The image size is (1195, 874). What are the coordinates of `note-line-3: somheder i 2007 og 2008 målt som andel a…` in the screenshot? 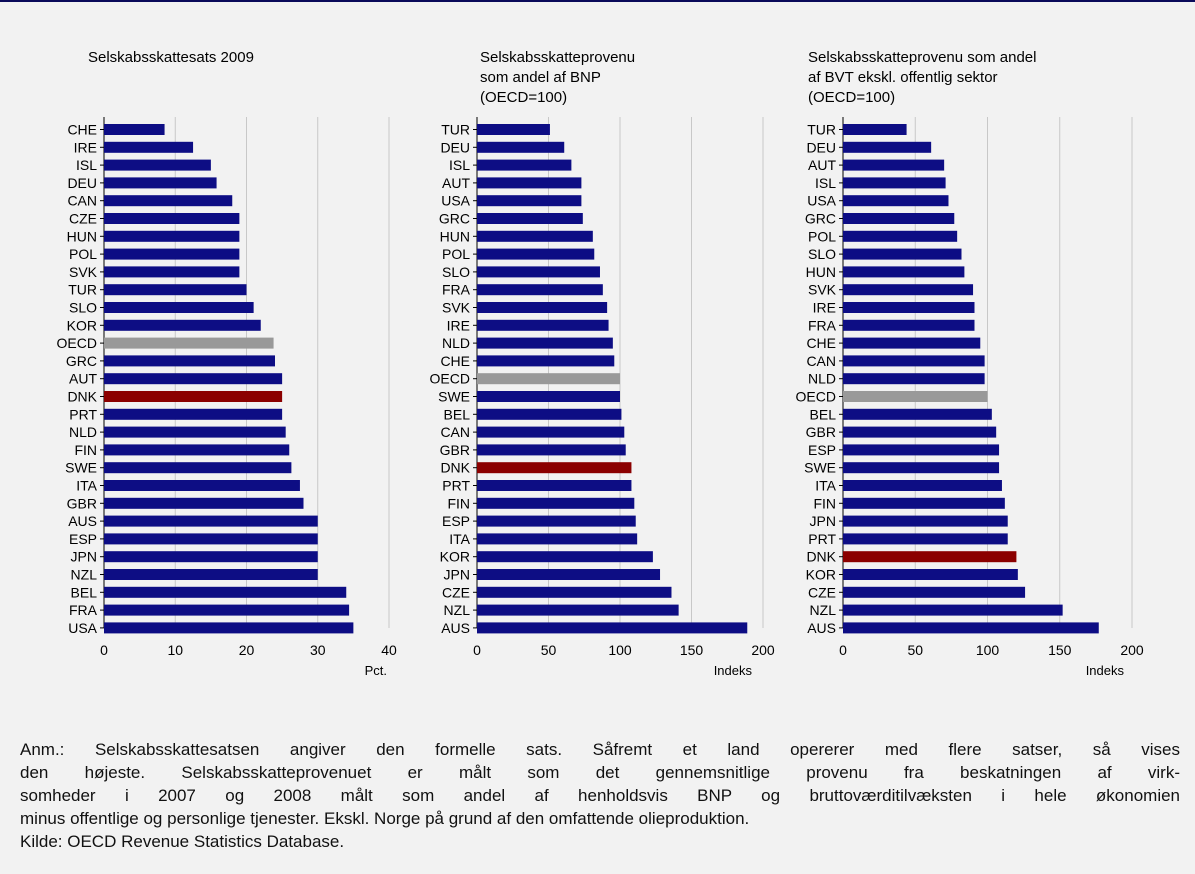 It's located at (600, 795).